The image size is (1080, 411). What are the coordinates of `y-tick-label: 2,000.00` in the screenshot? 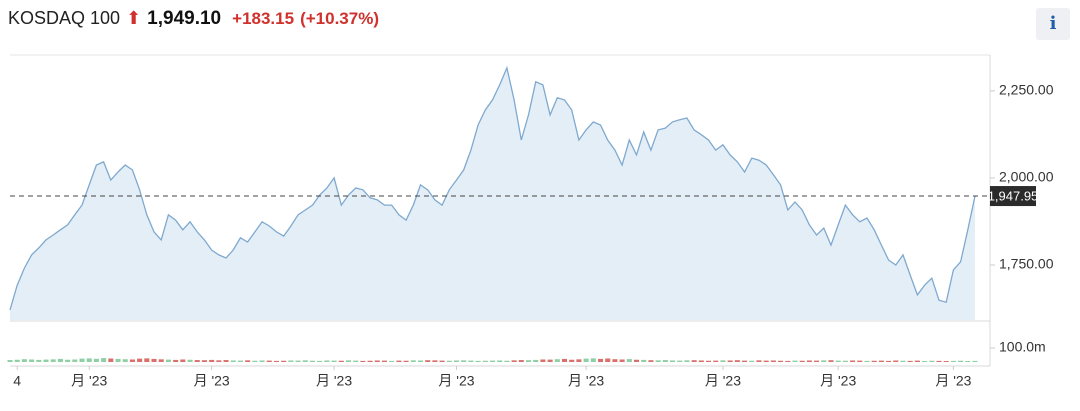 It's located at (1026, 177).